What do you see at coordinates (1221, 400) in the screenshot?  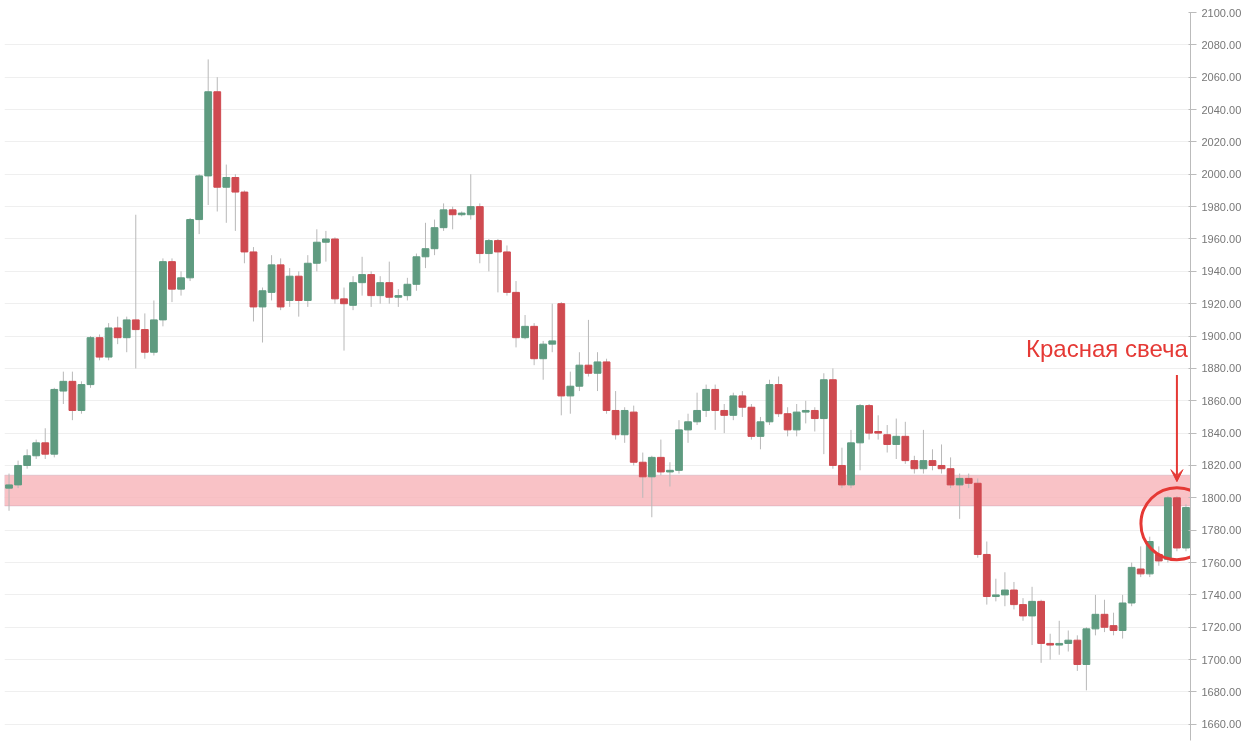 I see `y-tick-label: 1860.00` at bounding box center [1221, 400].